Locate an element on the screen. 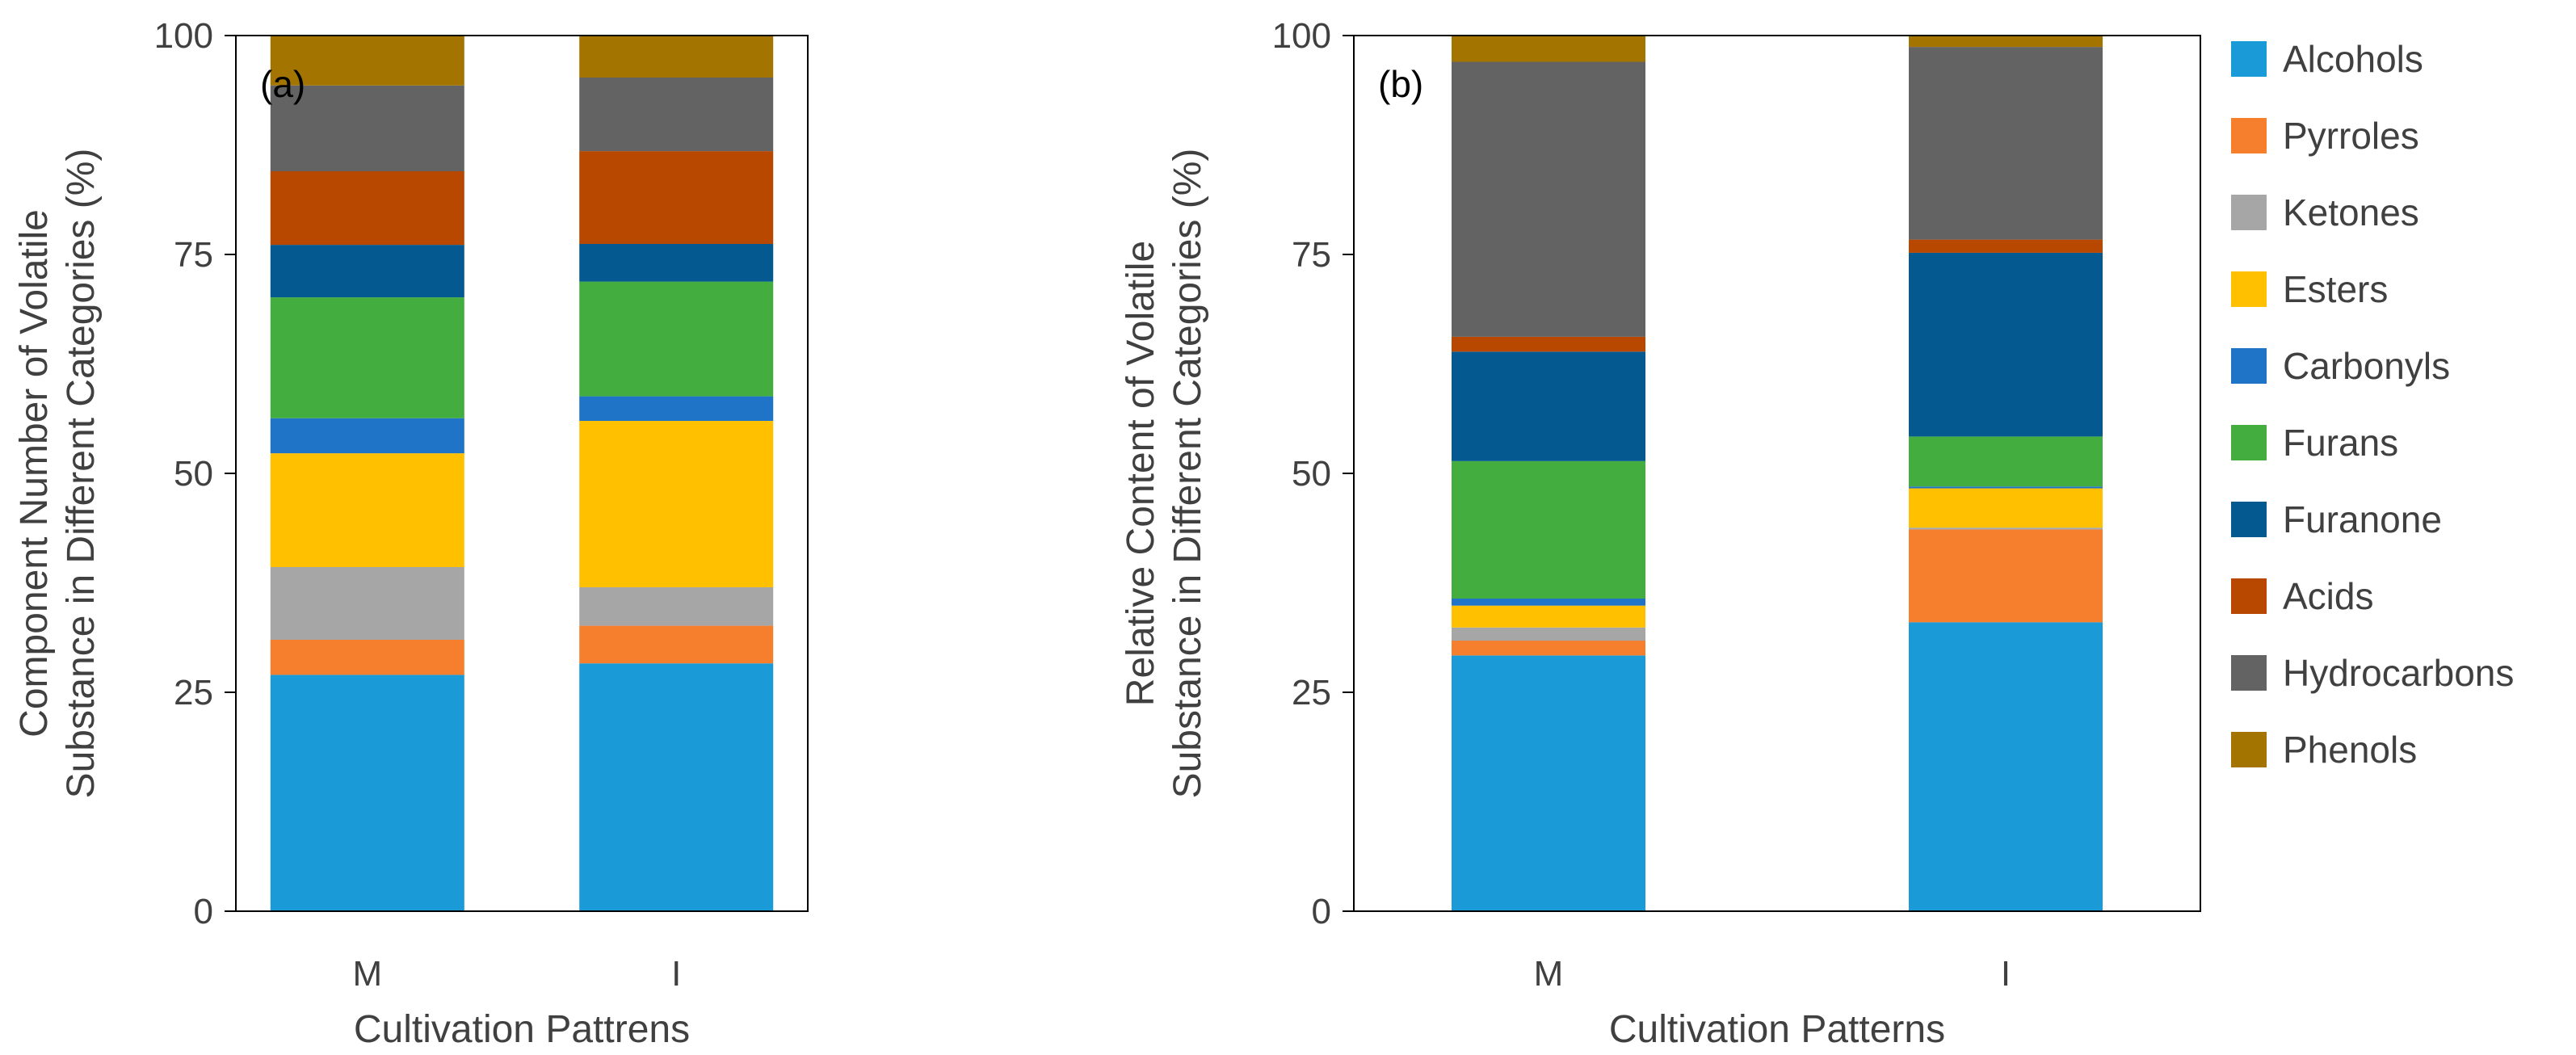 Image resolution: width=2576 pixels, height=1055 pixels. legend-swatch-esters is located at coordinates (2249, 289).